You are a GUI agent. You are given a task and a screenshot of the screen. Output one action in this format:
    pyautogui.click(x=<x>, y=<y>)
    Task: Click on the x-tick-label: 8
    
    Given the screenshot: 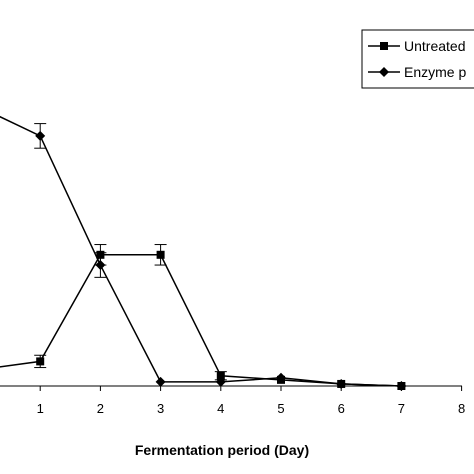 What is the action you would take?
    pyautogui.click(x=461, y=408)
    